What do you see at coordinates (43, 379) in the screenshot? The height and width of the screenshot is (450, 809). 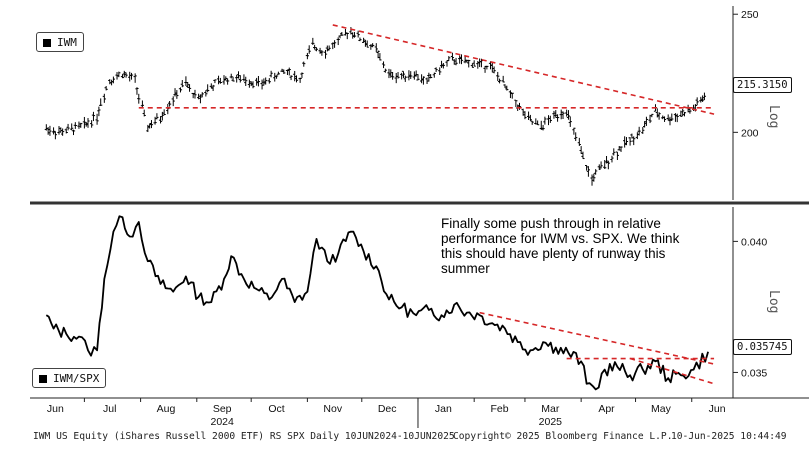 I see `legend-swatch-ratio` at bounding box center [43, 379].